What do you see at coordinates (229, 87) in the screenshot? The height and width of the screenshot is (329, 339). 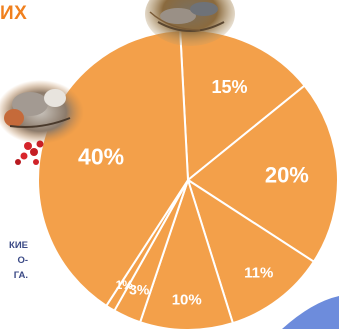 I see `pie-slice-label: 15%` at bounding box center [229, 87].